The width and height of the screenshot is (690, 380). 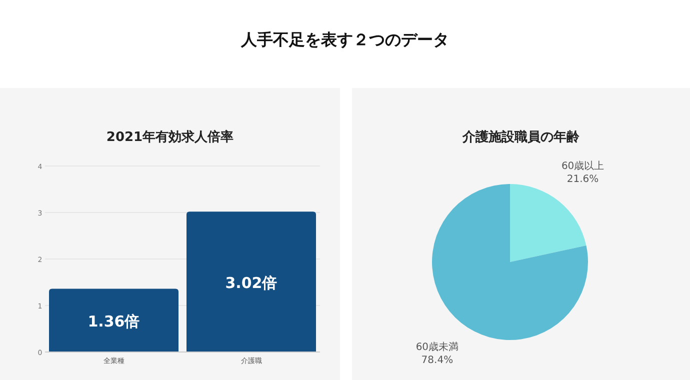 I want to click on slice-label: 60歳以上, so click(x=582, y=166).